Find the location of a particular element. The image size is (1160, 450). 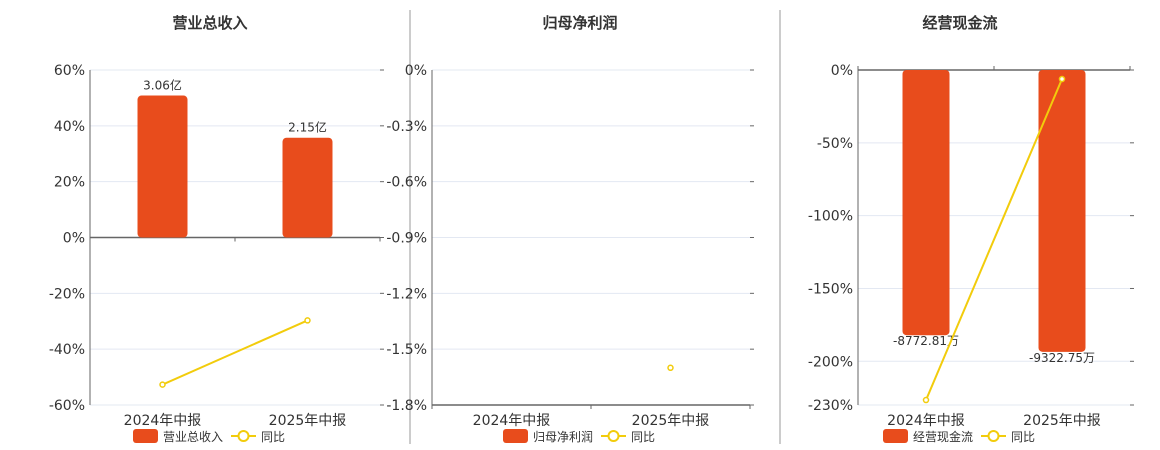

legend-bar-label: 归母净利润 is located at coordinates (563, 437).